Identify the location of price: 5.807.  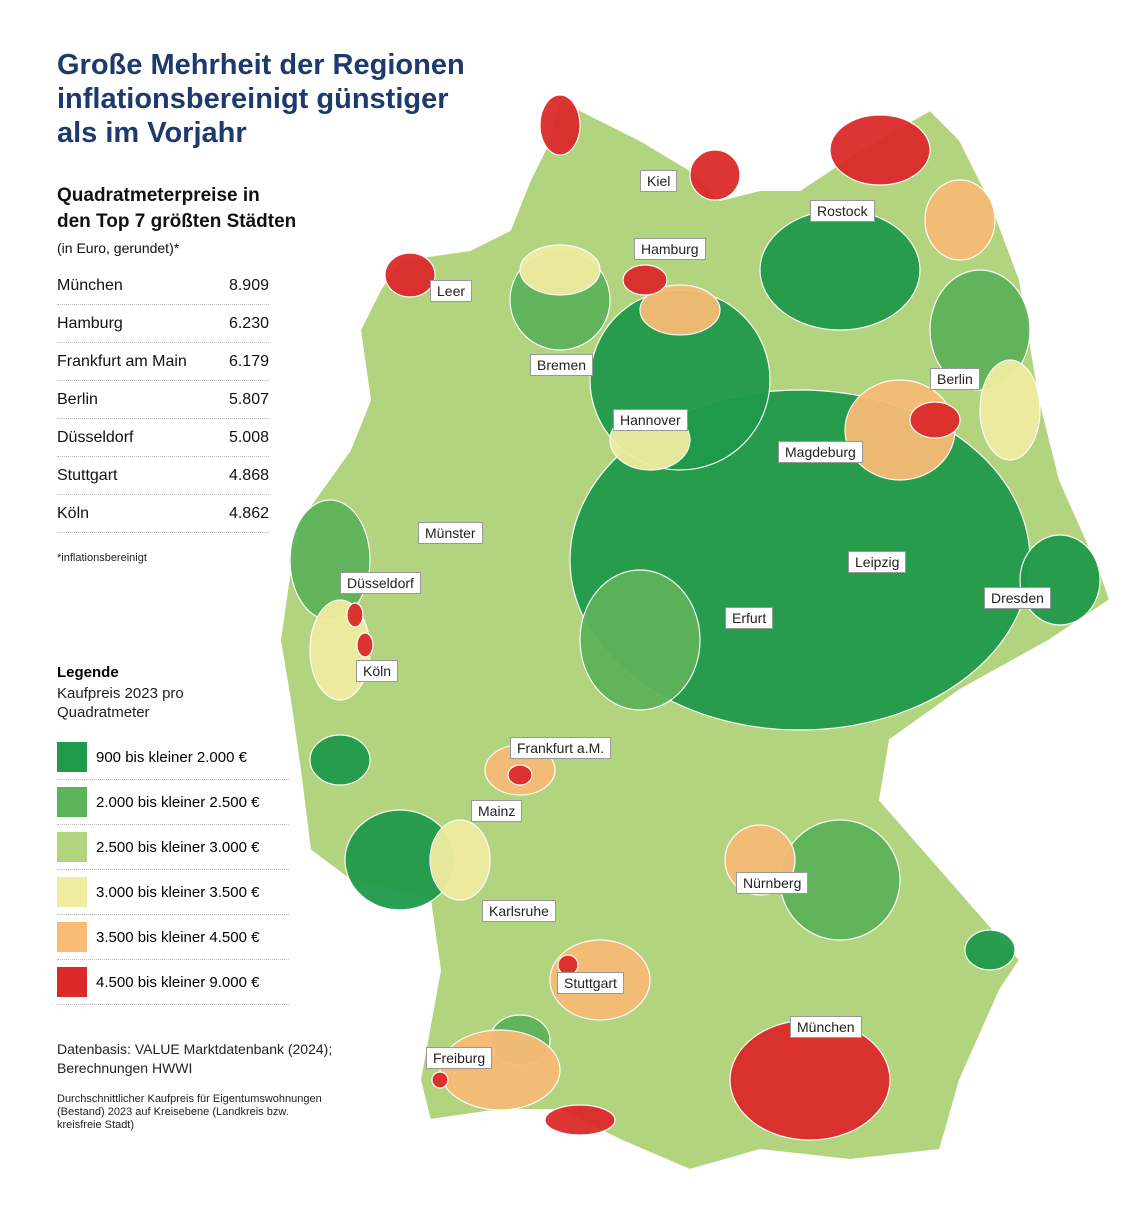
(248, 399).